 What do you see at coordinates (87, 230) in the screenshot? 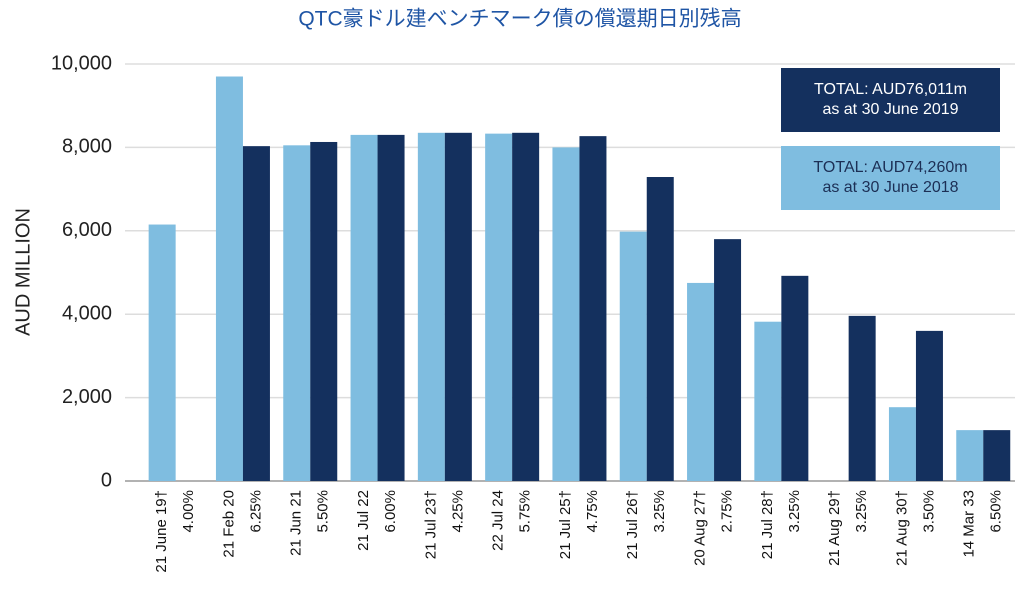
I see `y-tick-label: 6,000` at bounding box center [87, 230].